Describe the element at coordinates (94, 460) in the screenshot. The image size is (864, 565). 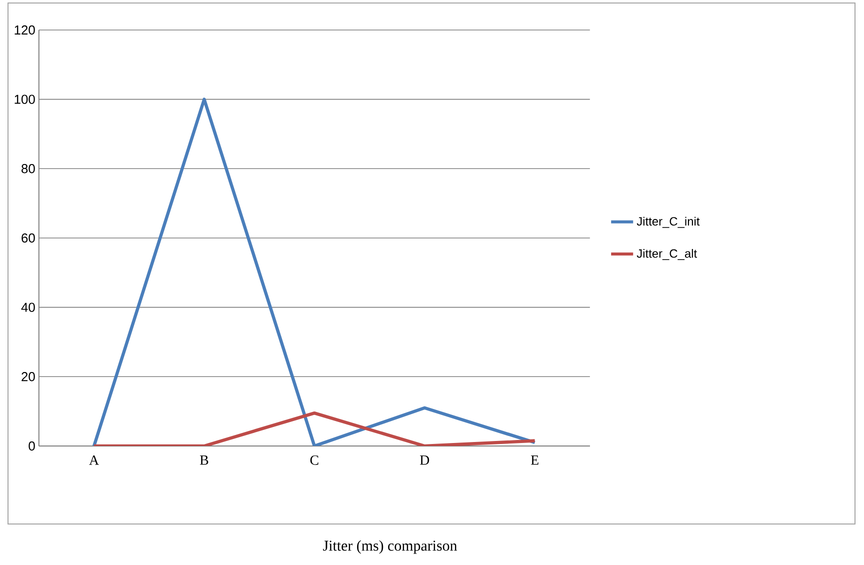
I see `x-tick-label: A` at that location.